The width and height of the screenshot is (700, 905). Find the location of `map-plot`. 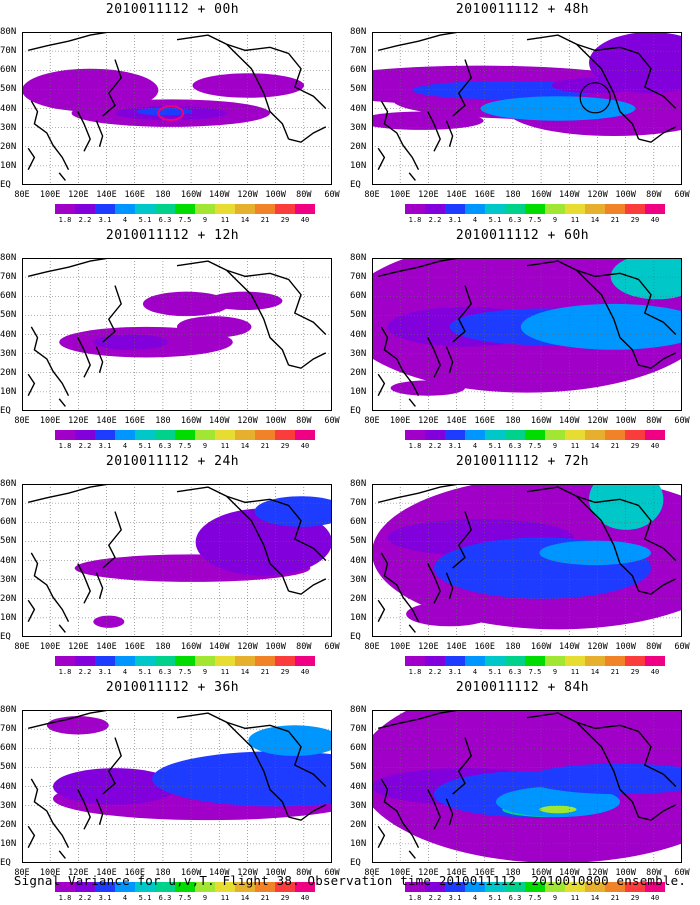

map-plot is located at coordinates (177, 560).